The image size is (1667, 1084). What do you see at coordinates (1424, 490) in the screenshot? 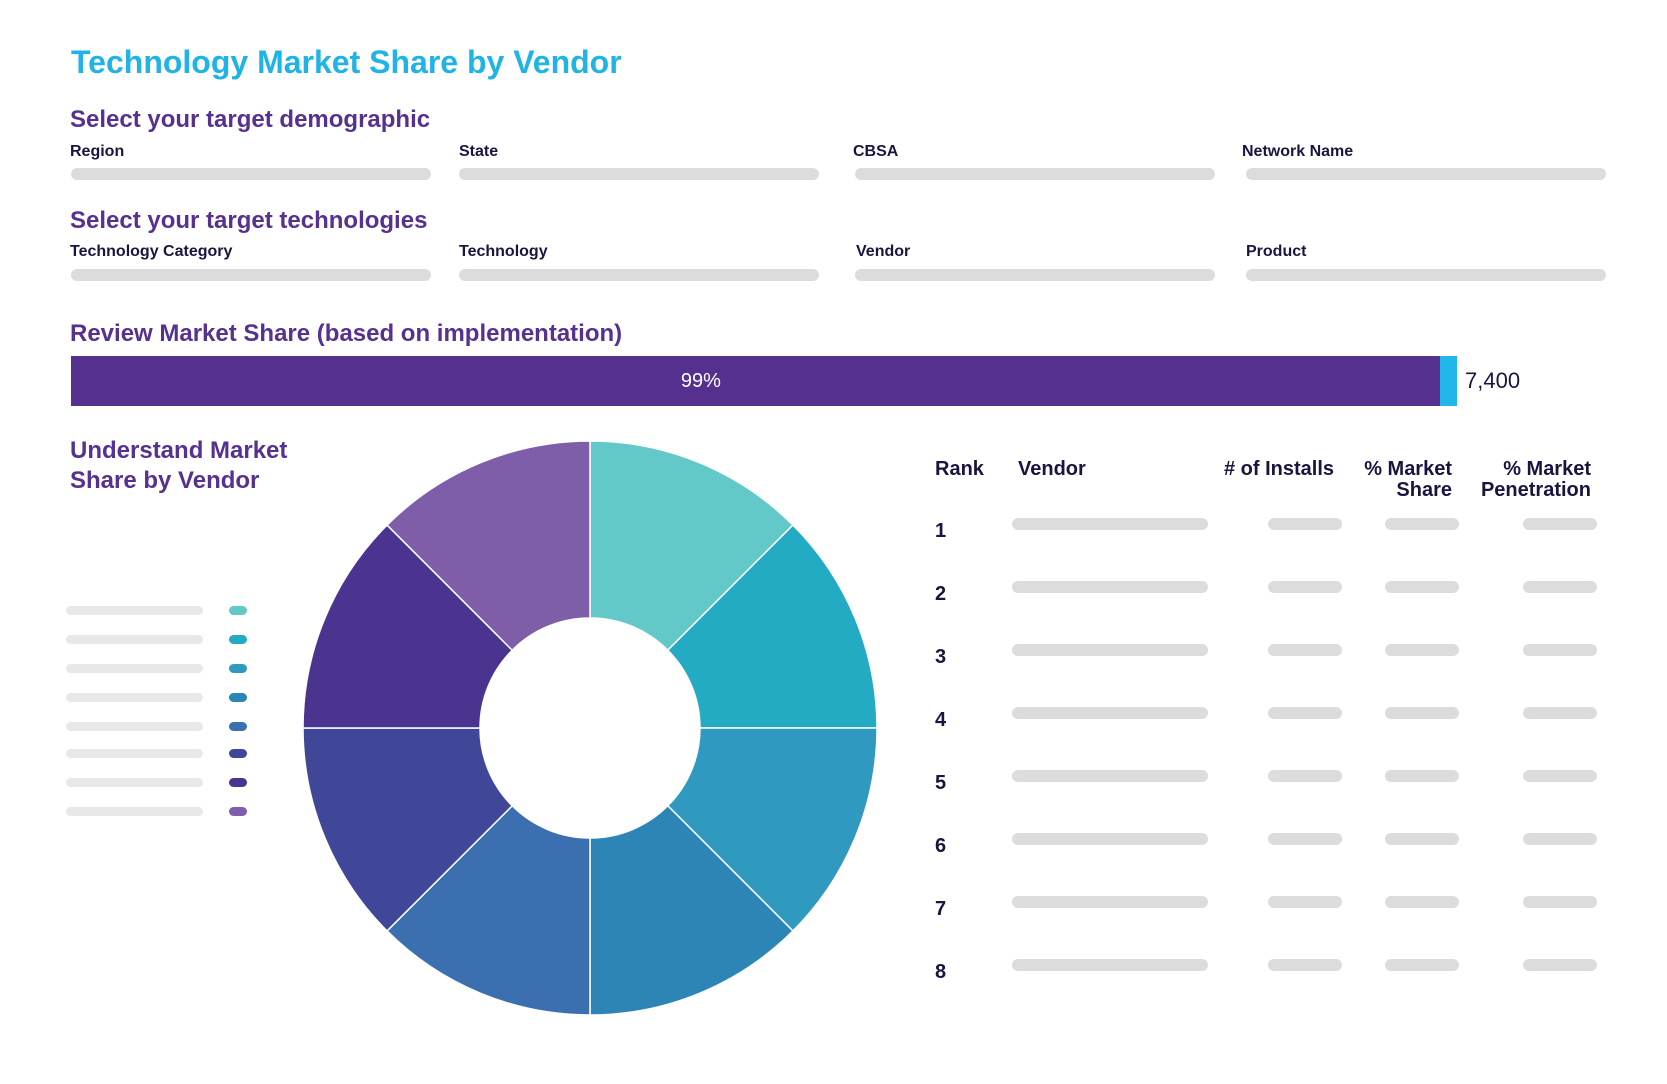
I see `market-share-header-line2: Share` at bounding box center [1424, 490].